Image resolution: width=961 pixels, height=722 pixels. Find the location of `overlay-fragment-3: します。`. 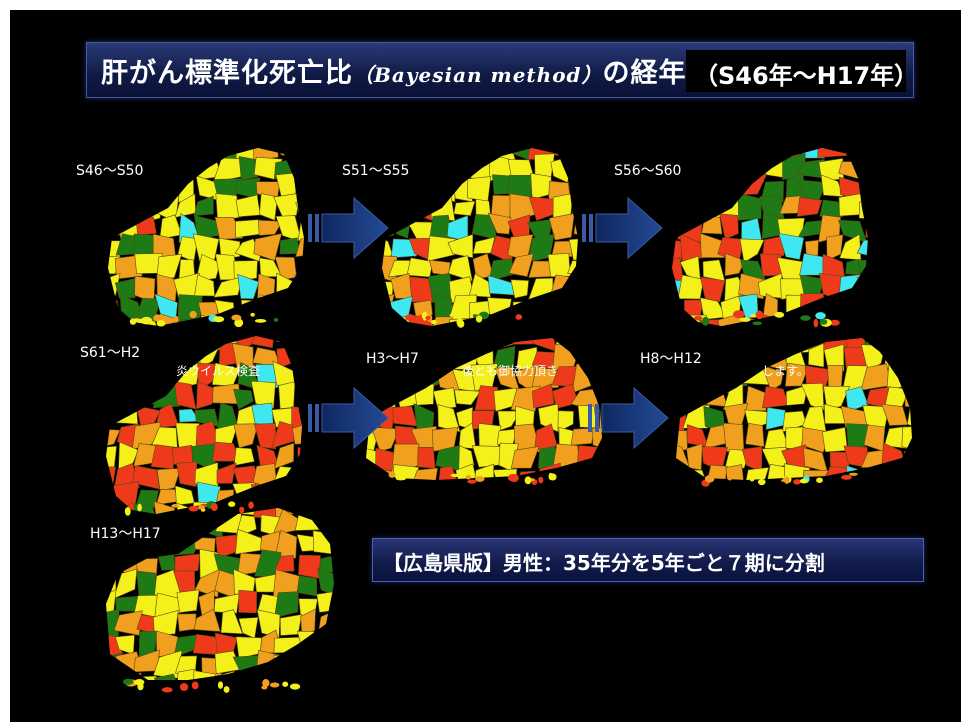

overlay-fragment-3: します。 is located at coordinates (785, 371).